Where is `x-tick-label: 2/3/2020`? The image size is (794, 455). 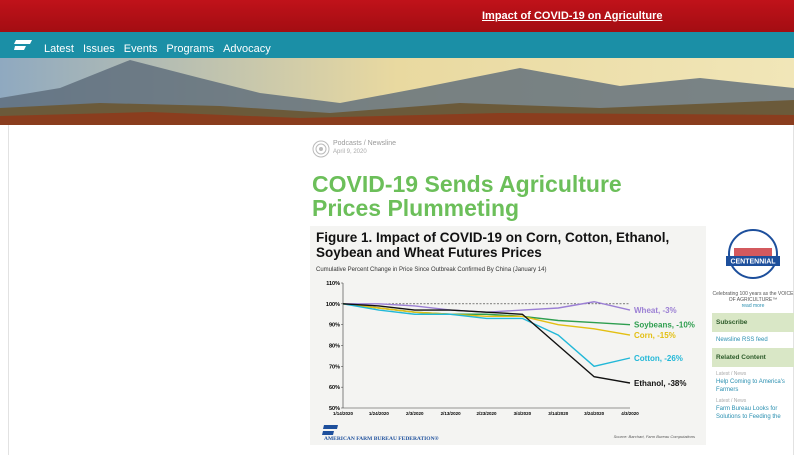
x-tick-label: 2/3/2020 is located at coordinates (415, 413).